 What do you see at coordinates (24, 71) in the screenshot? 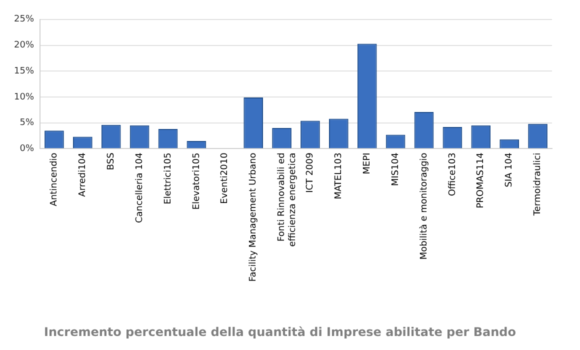
I see `y-tick-label: 15%` at bounding box center [24, 71].